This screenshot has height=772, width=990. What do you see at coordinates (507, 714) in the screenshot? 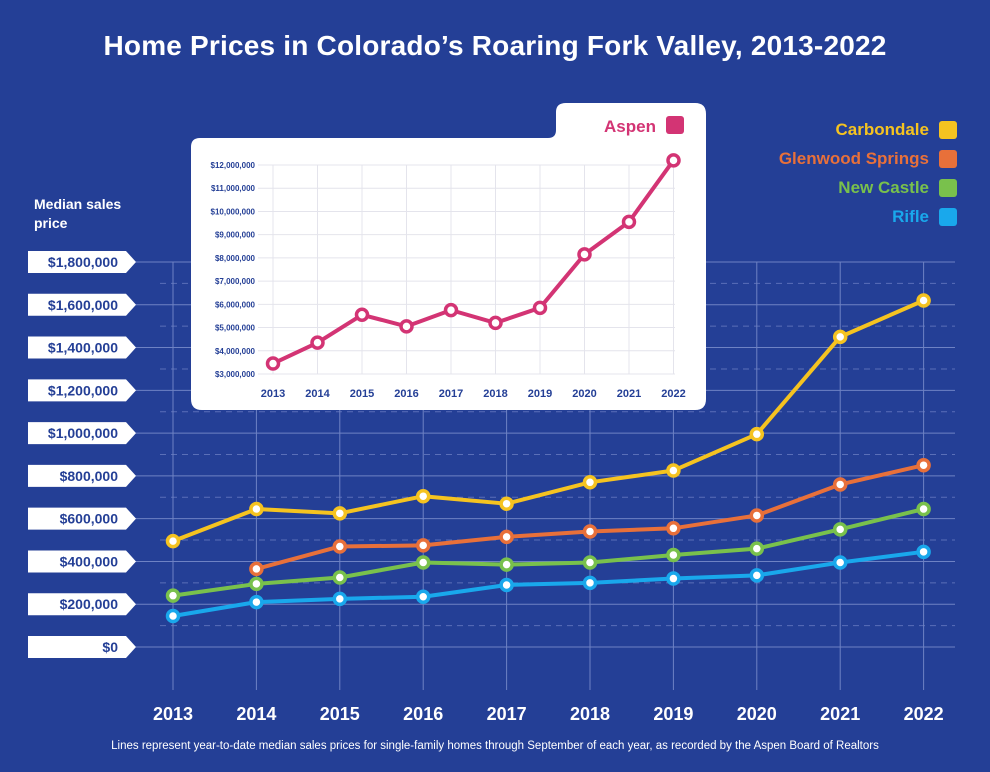
I see `x-tick-label: 2017` at bounding box center [507, 714].